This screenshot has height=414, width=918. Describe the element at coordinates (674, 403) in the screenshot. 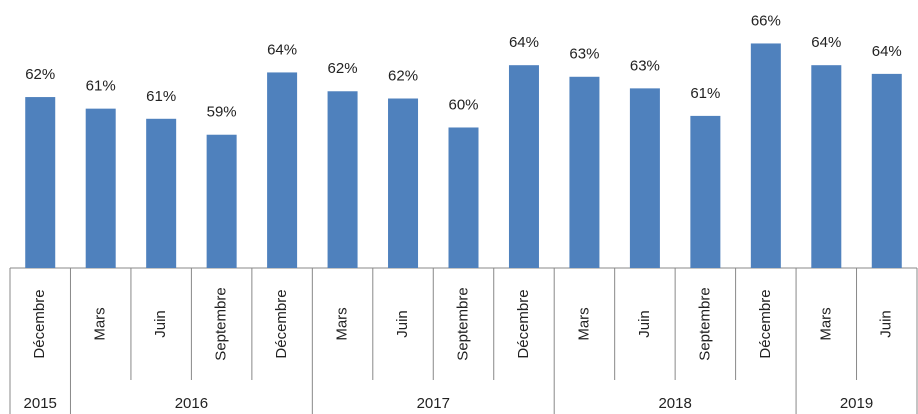

I see `year-label: 2018` at that location.